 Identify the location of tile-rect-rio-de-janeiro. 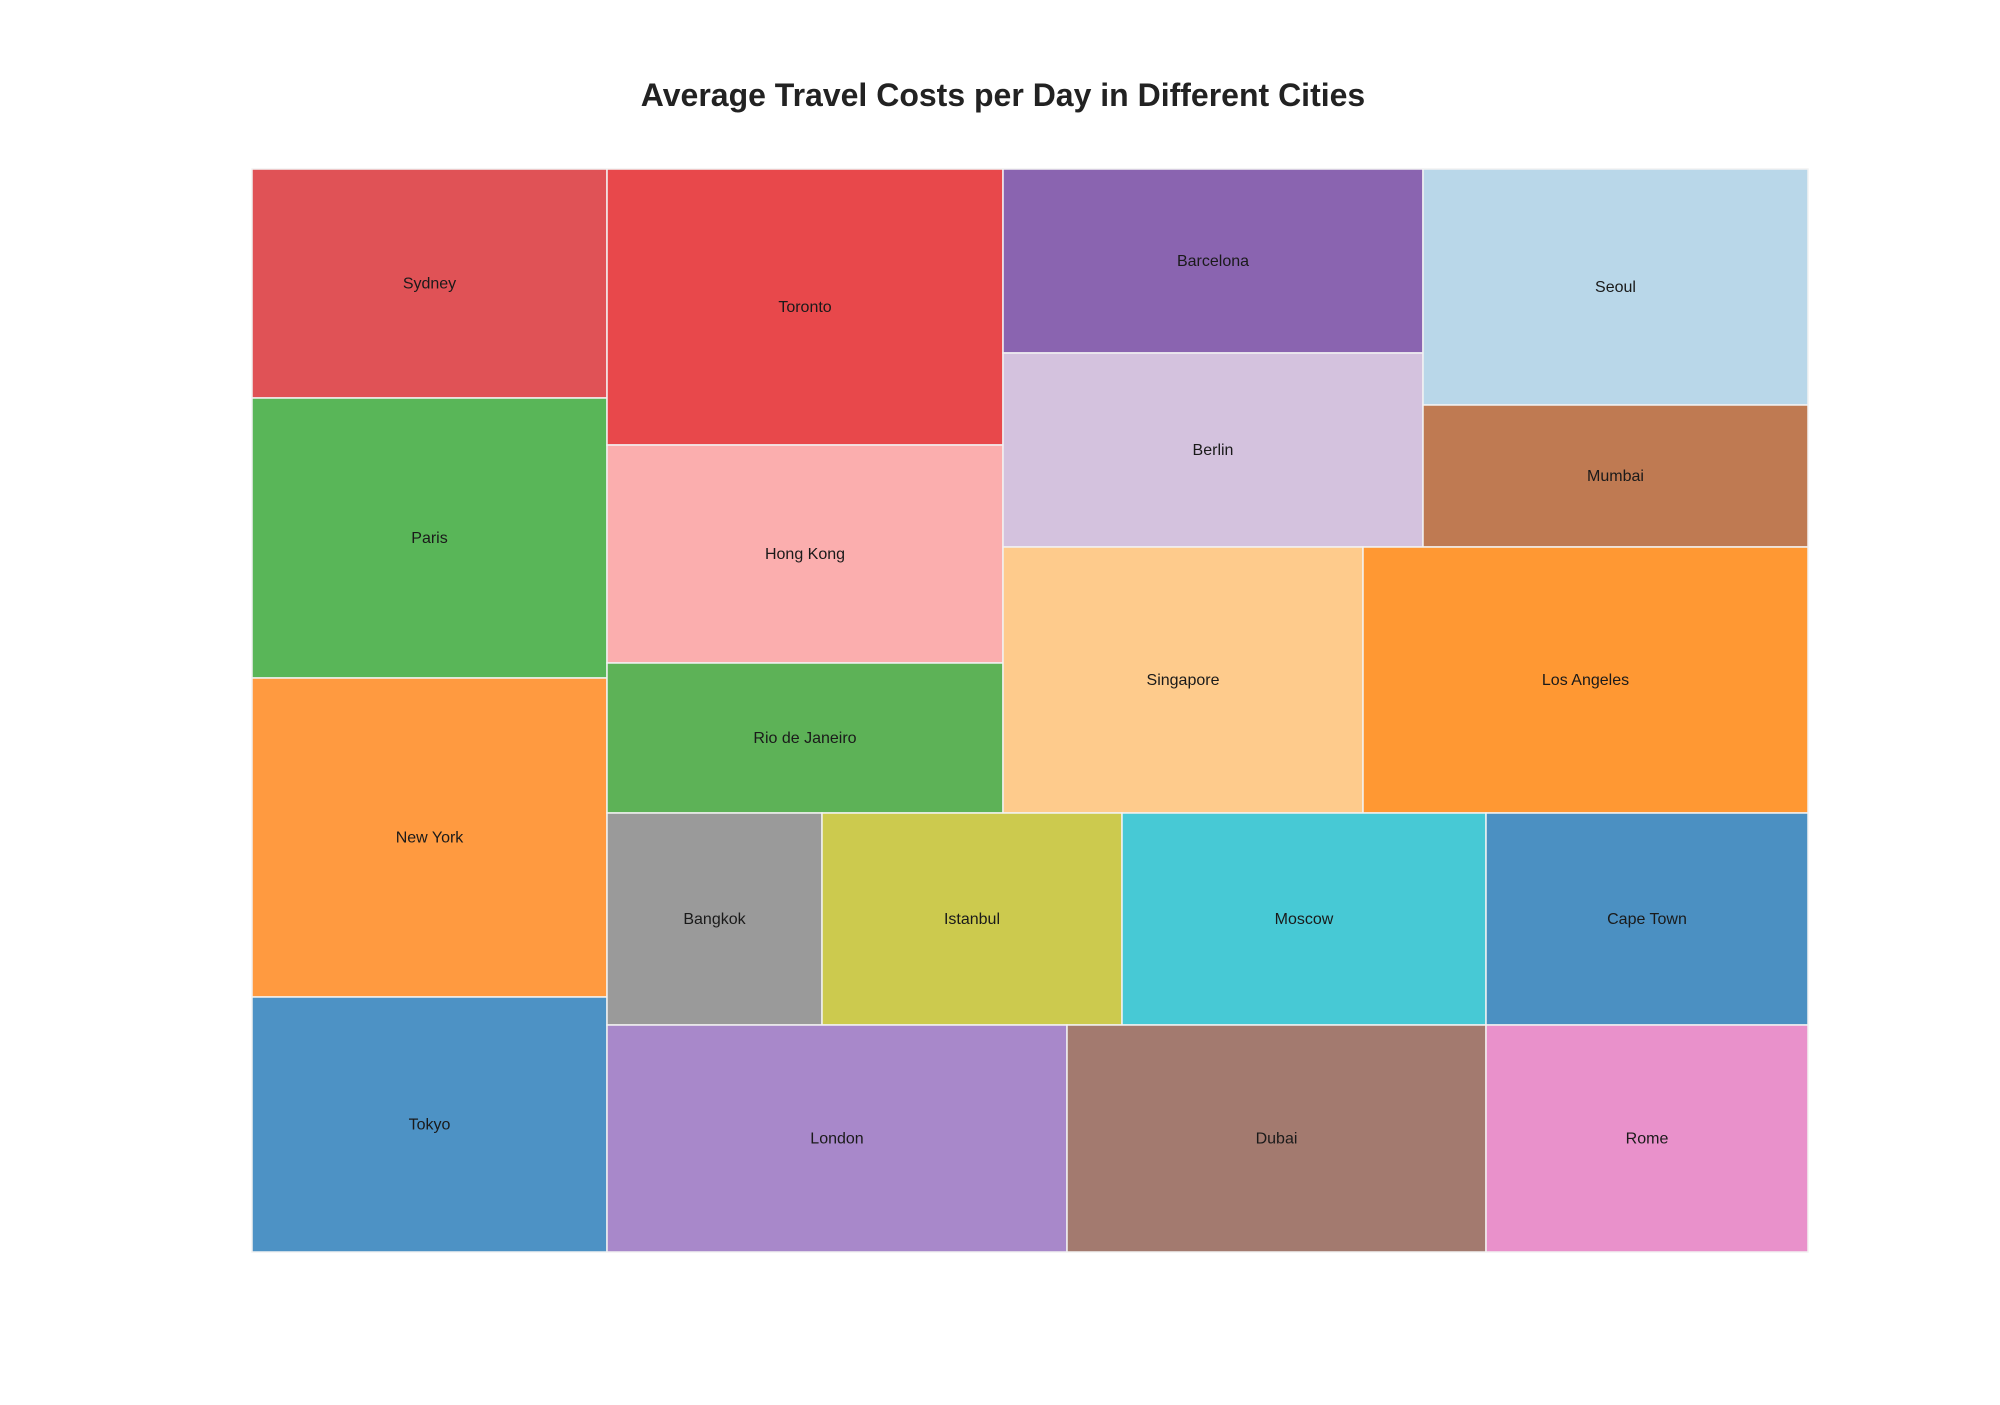
(805, 738).